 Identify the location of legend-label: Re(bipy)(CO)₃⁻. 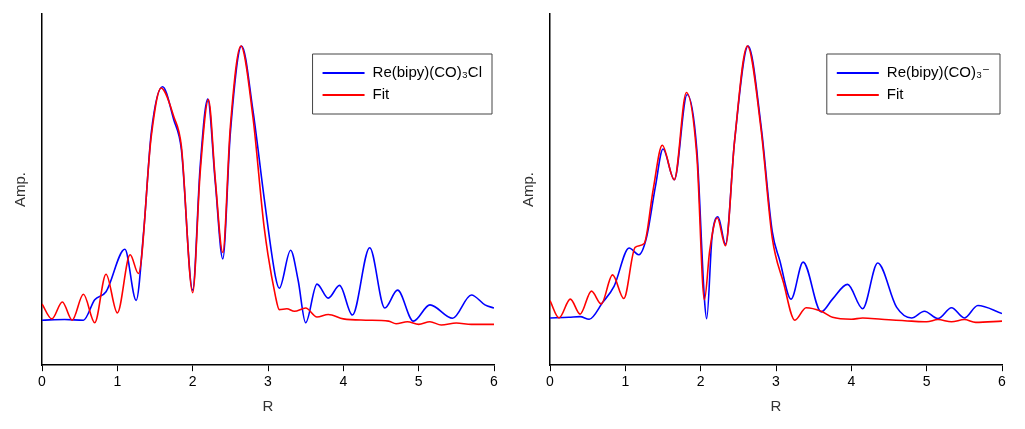
(938, 72).